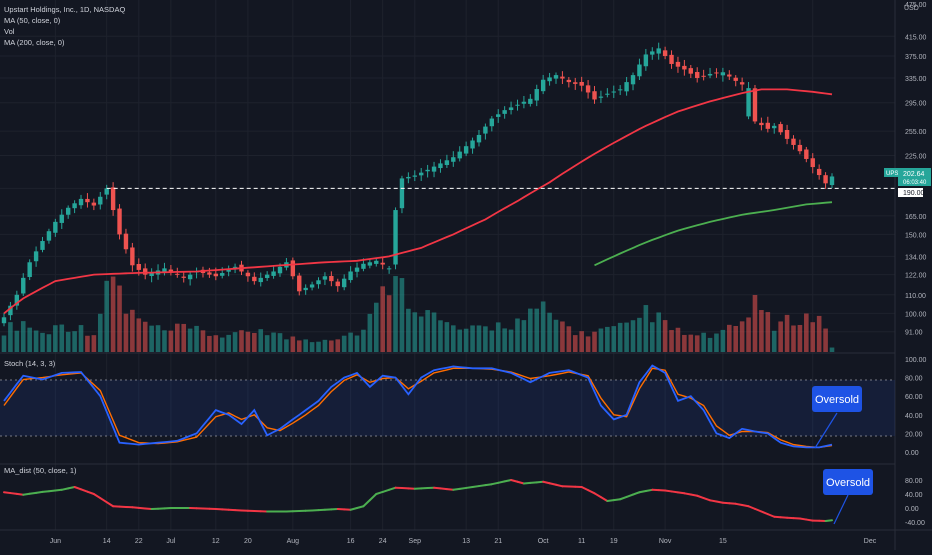 The image size is (932, 555). Describe the element at coordinates (914, 416) in the screenshot. I see `stoch-tick-label: 40.00` at that location.